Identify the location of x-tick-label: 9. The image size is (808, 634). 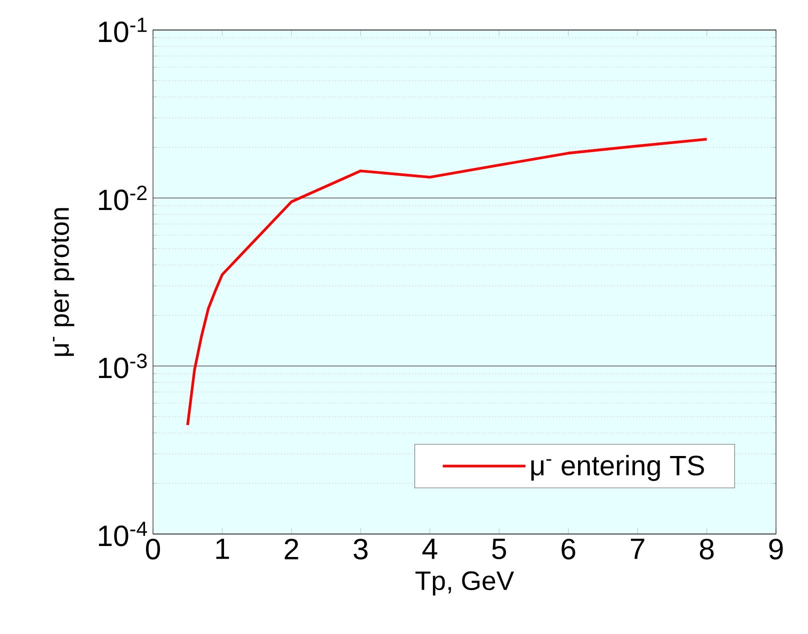
(776, 549).